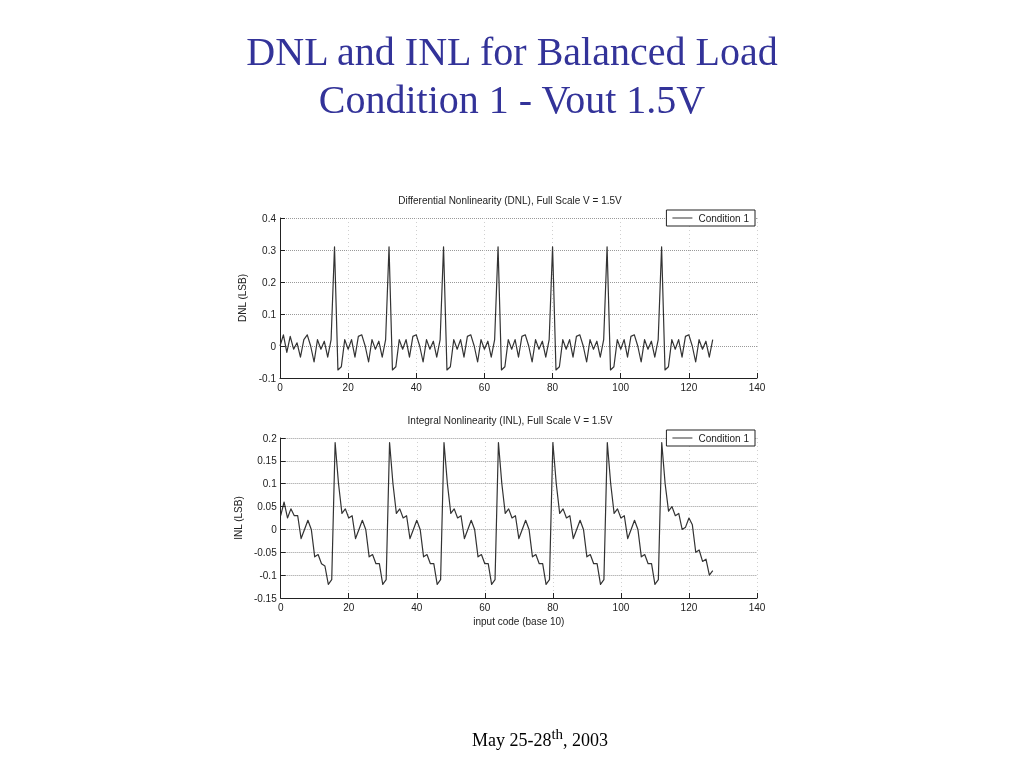 The height and width of the screenshot is (768, 1024). Describe the element at coordinates (540, 738) in the screenshot. I see `text: May 25-28$^{th}$, 2003` at that location.